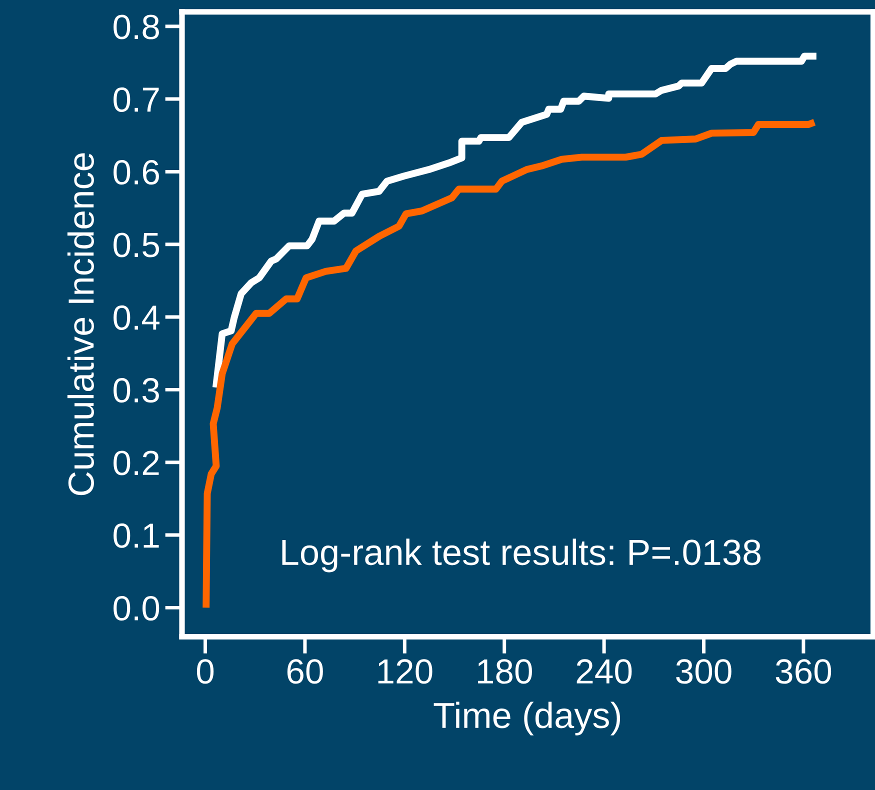 The width and height of the screenshot is (875, 790). Describe the element at coordinates (80, 324) in the screenshot. I see `y-axis-title: Cumulative Incidence` at that location.